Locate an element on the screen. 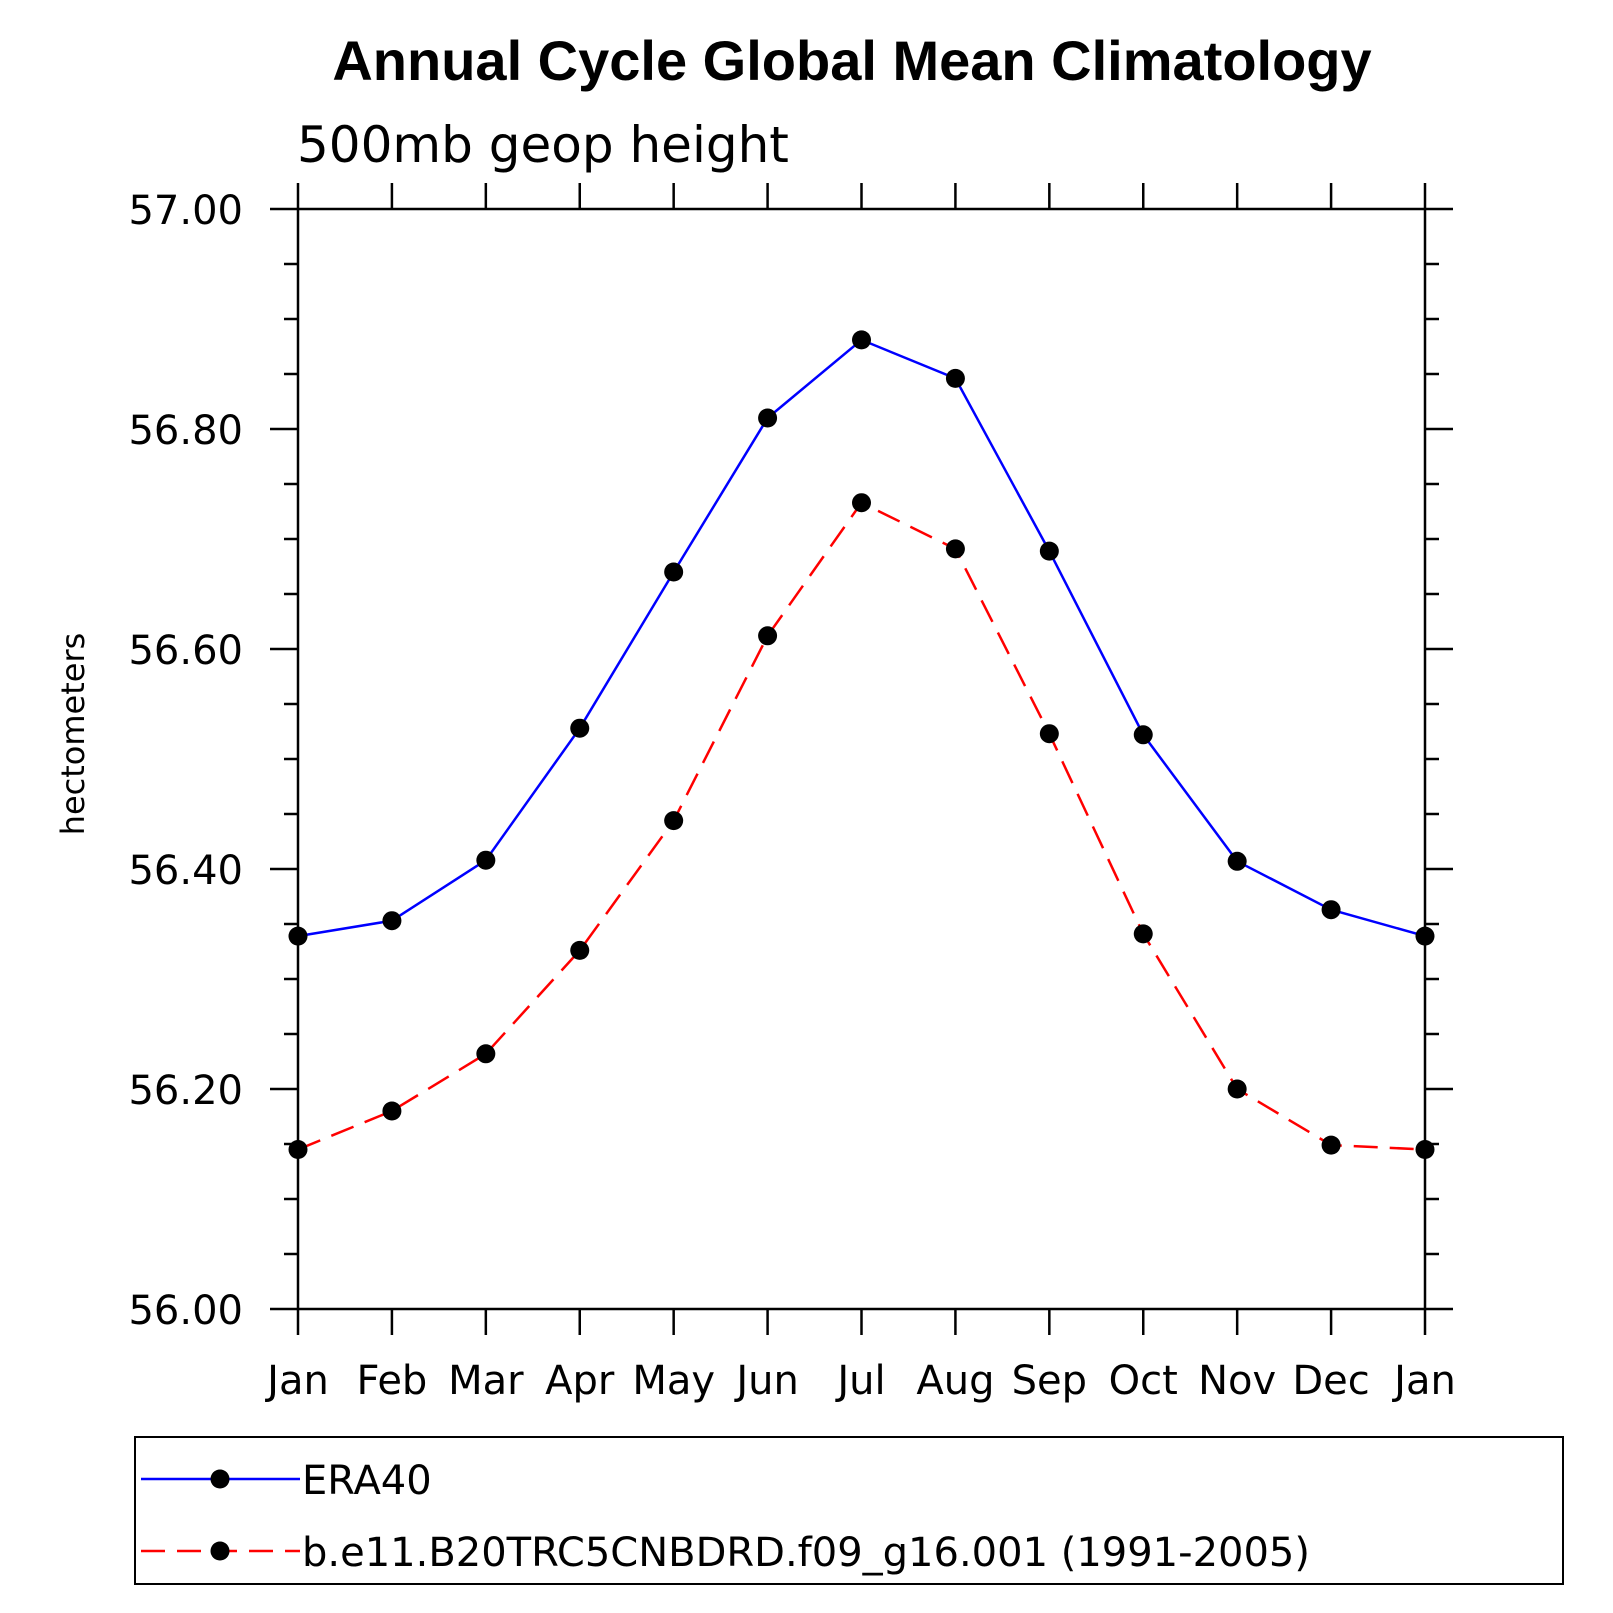 Image resolution: width=1613 pixels, height=1613 pixels. x-tick-label: Mar is located at coordinates (486, 1381).